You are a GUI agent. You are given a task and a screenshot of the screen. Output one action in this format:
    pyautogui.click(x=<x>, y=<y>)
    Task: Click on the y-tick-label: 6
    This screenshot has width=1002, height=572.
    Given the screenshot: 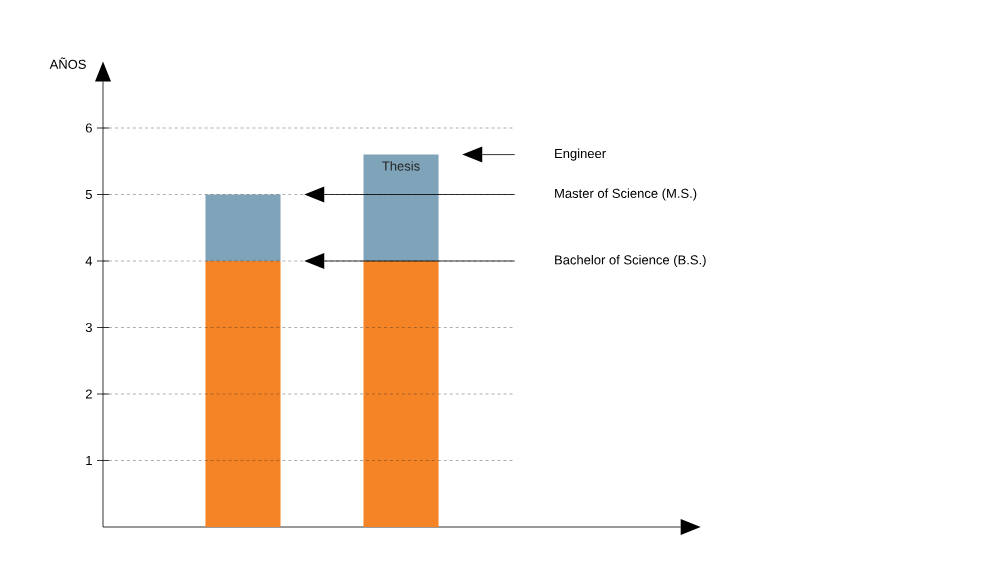 What is the action you would take?
    pyautogui.click(x=88, y=128)
    